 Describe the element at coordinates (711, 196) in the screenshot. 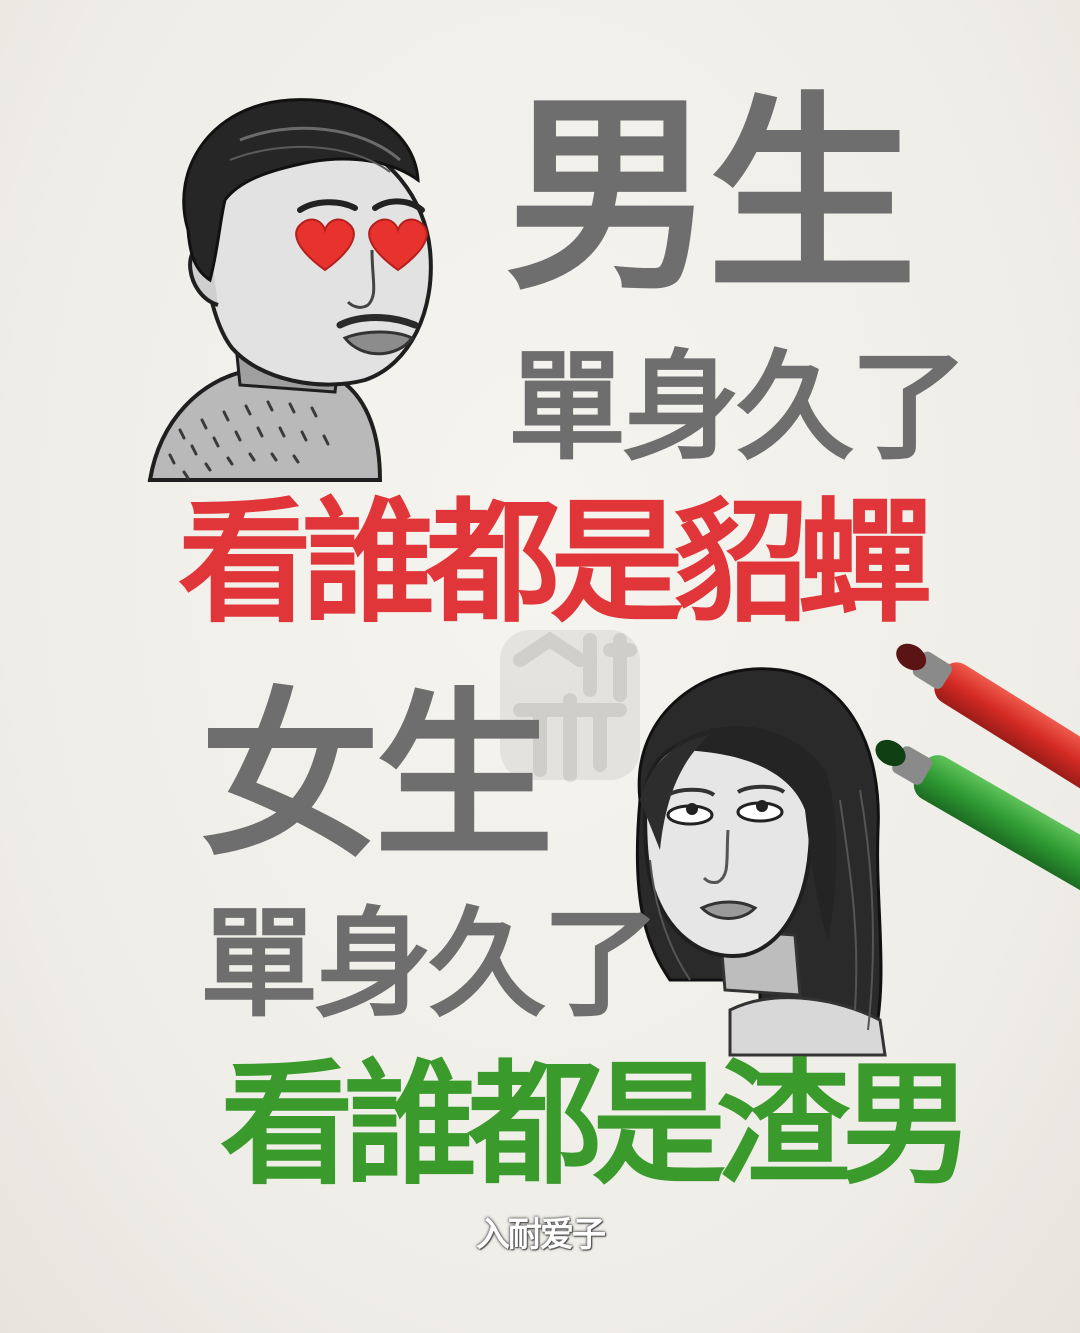

I see `male-title: 男生` at that location.